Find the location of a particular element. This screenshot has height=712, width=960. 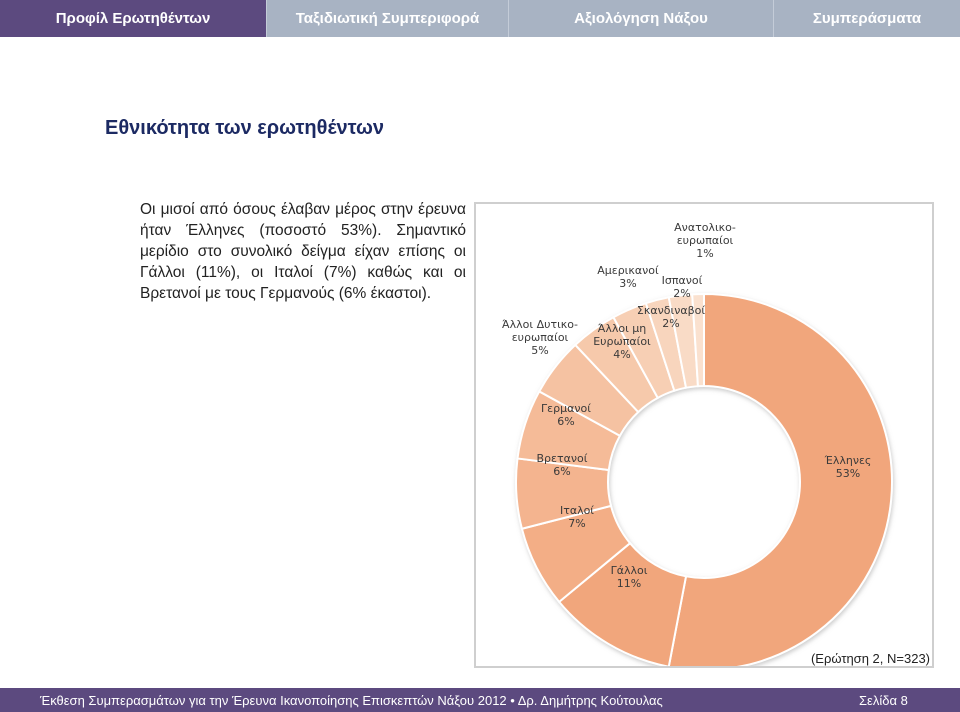

donut-value-label-4: 6% is located at coordinates (565, 421).